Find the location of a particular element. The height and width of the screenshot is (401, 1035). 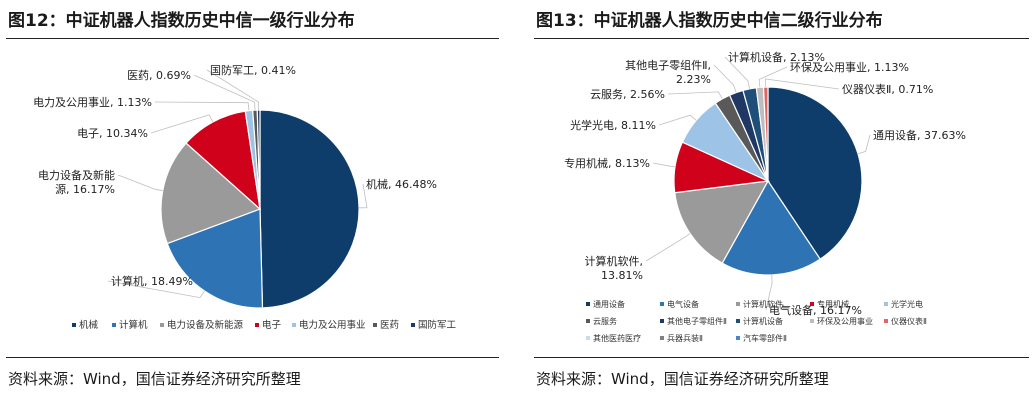

slice-label: 专用机械, 8.13% is located at coordinates (607, 163).